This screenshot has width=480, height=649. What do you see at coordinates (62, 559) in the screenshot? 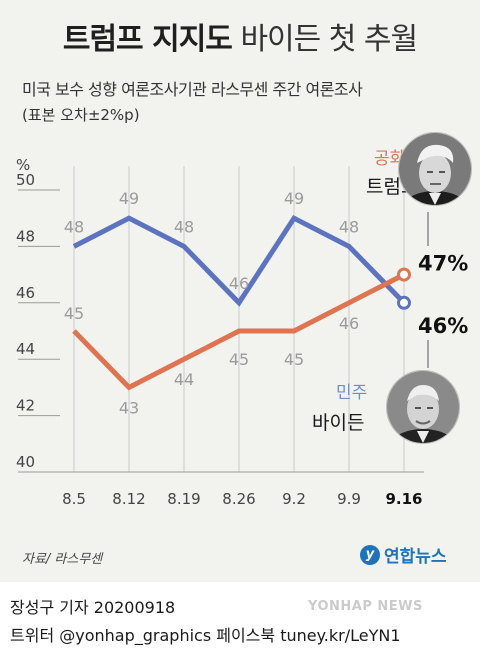
I see `source-note: 자료/ 라스무센` at bounding box center [62, 559].